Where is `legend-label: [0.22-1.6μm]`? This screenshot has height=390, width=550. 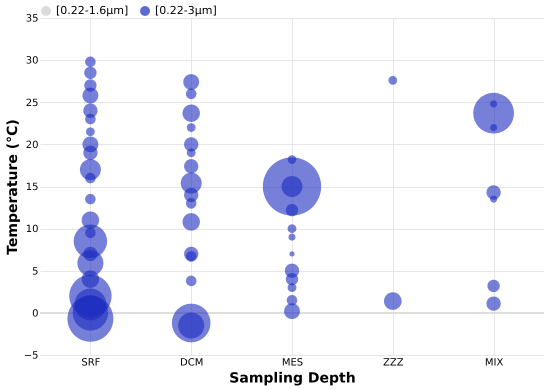
legend-label: [0.22-1.6μm] is located at coordinates (92, 10).